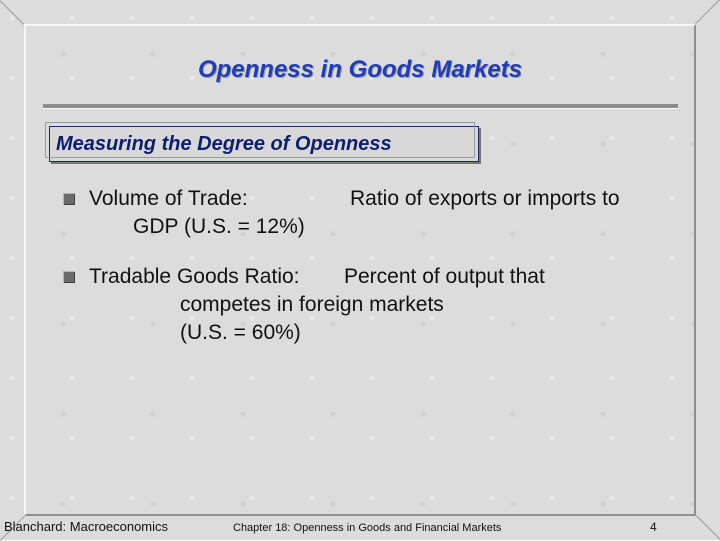 The image size is (720, 541). I want to click on subtitle-box, so click(262, 142).